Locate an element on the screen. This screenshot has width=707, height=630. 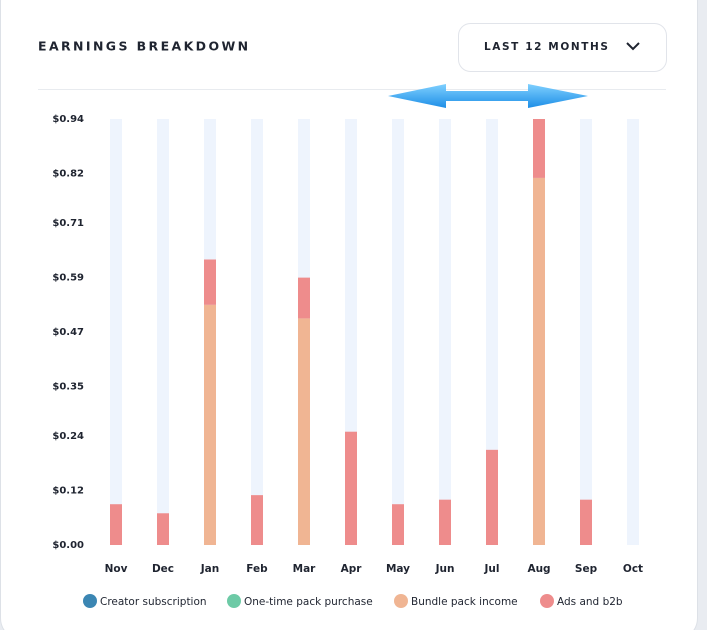
x-tick-label: Sep is located at coordinates (586, 569).